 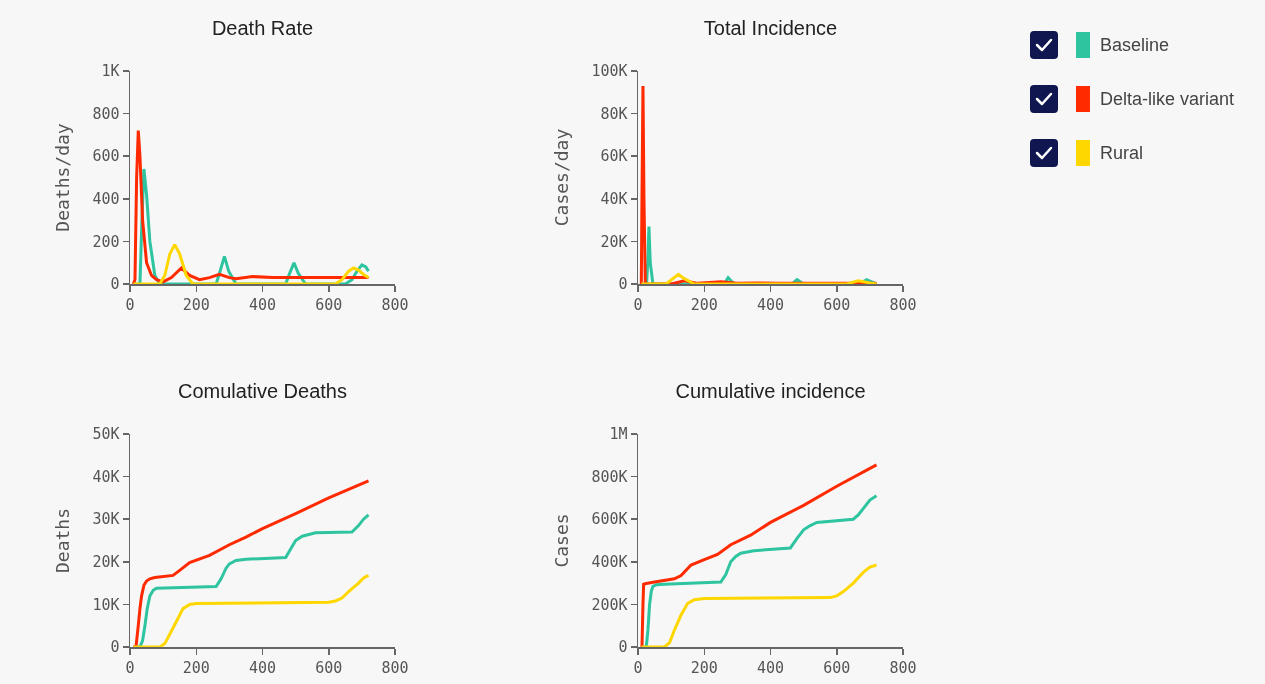 What do you see at coordinates (106, 519) in the screenshot?
I see `y-tick-label: 30K` at bounding box center [106, 519].